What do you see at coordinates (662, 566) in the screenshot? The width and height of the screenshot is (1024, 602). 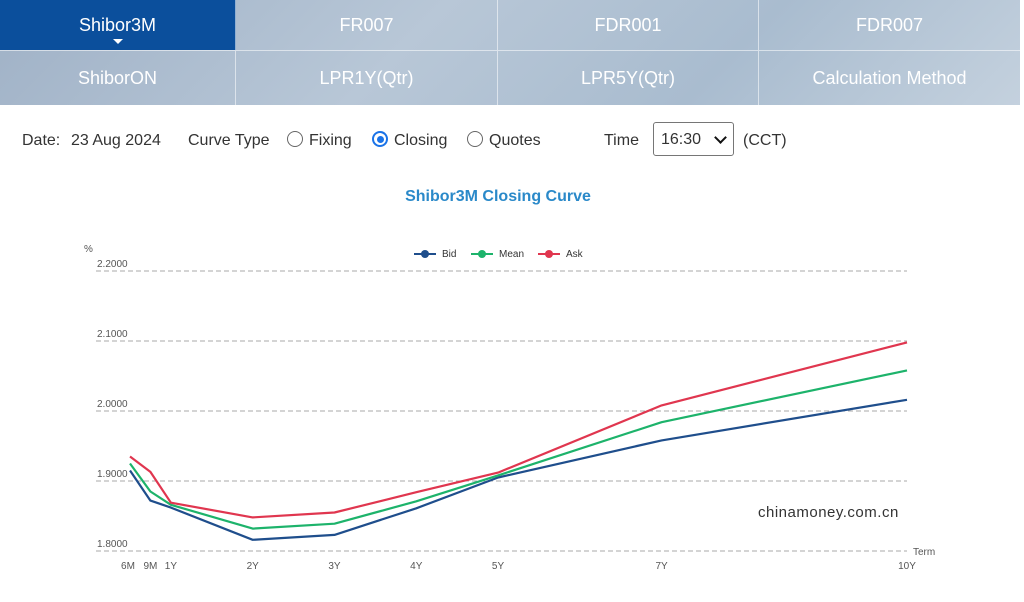 I see `x-tick-label: 7Y` at bounding box center [662, 566].